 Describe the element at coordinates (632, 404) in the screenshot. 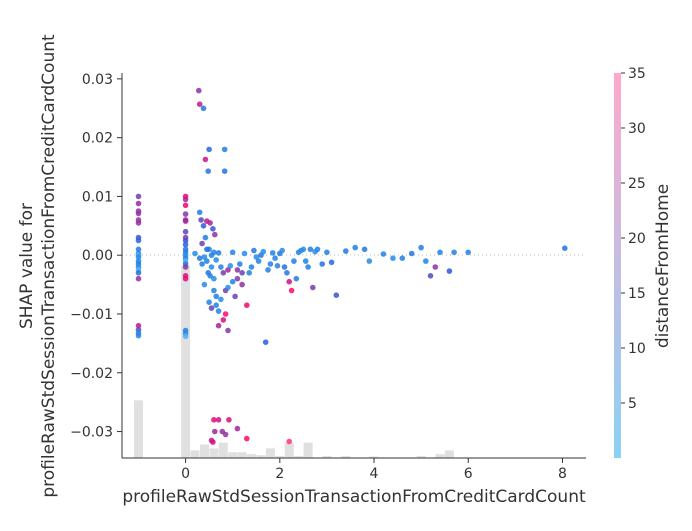

I see `colorbar-tick-label-0: 5` at that location.